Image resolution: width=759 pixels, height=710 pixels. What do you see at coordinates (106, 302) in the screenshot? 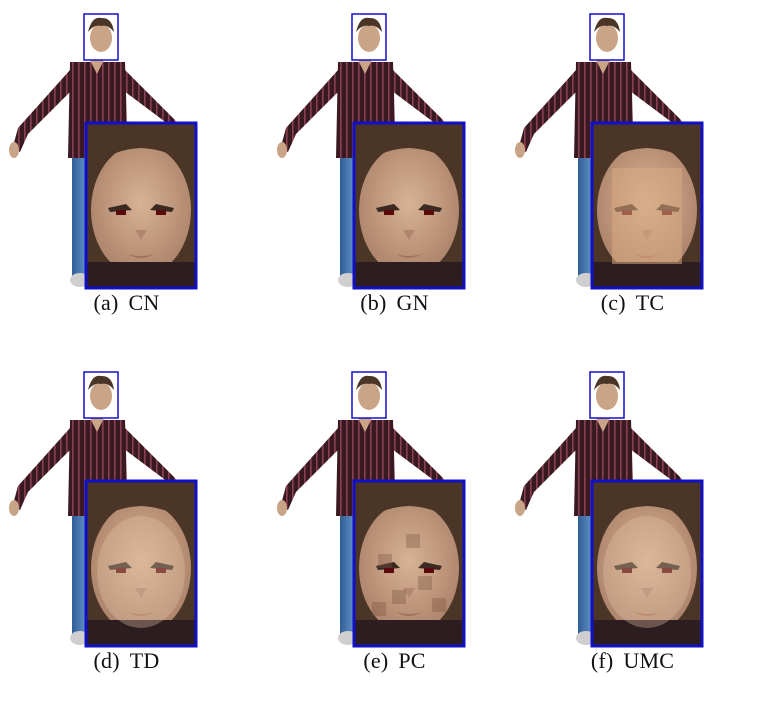
I see `caption-tag: (a)` at bounding box center [106, 302].